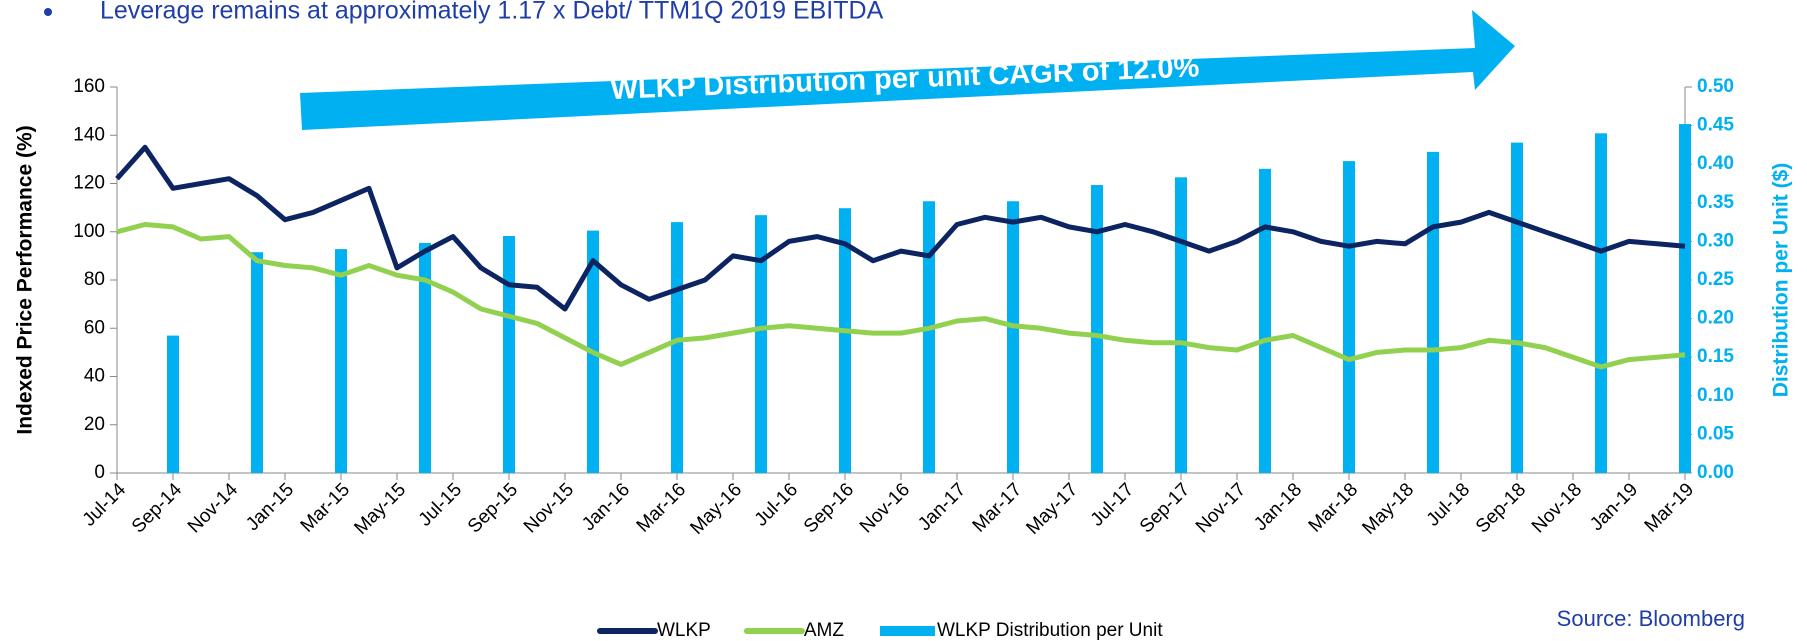 Image resolution: width=1807 pixels, height=641 pixels. What do you see at coordinates (1715, 356) in the screenshot?
I see `y2-tick-label: 0.15` at bounding box center [1715, 356].